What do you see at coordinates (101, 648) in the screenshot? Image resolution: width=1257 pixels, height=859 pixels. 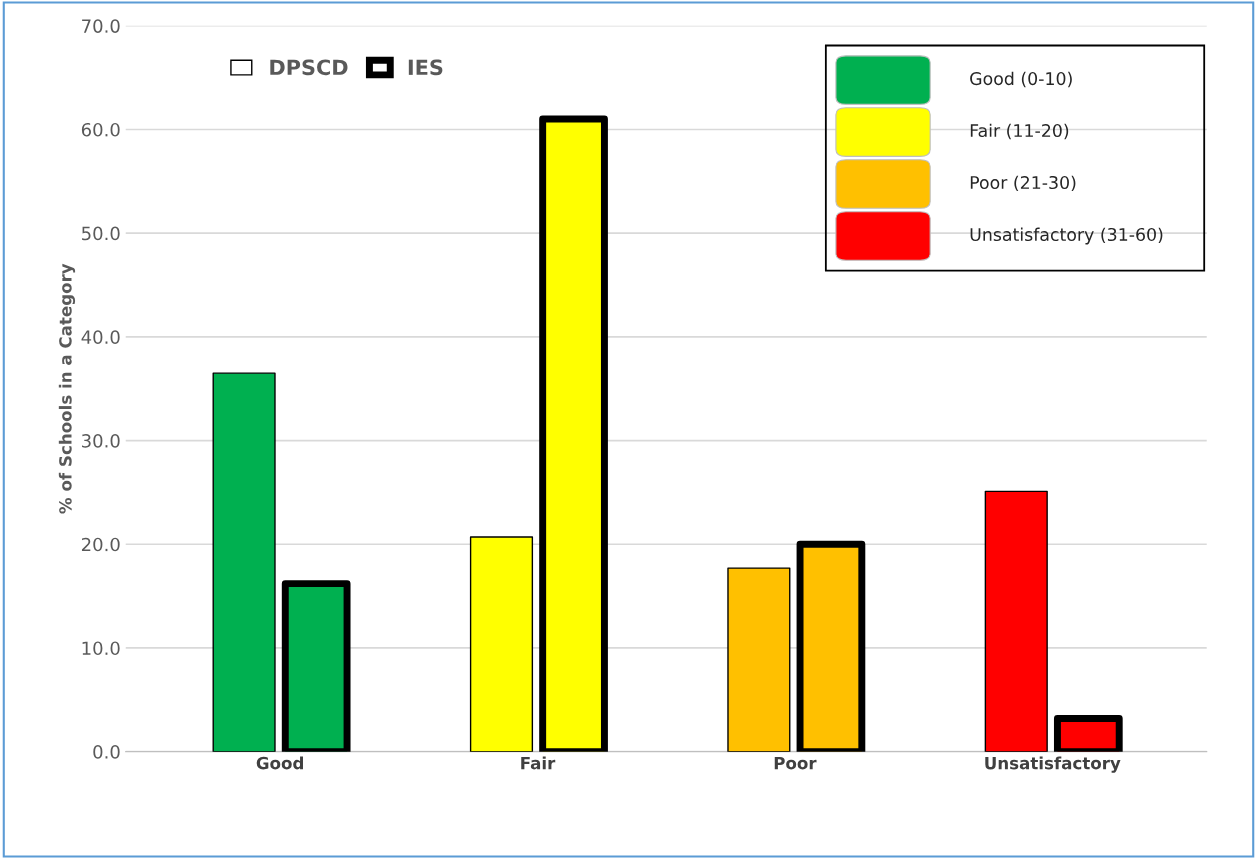 I see `y-tick-label: 10.0` at bounding box center [101, 648].